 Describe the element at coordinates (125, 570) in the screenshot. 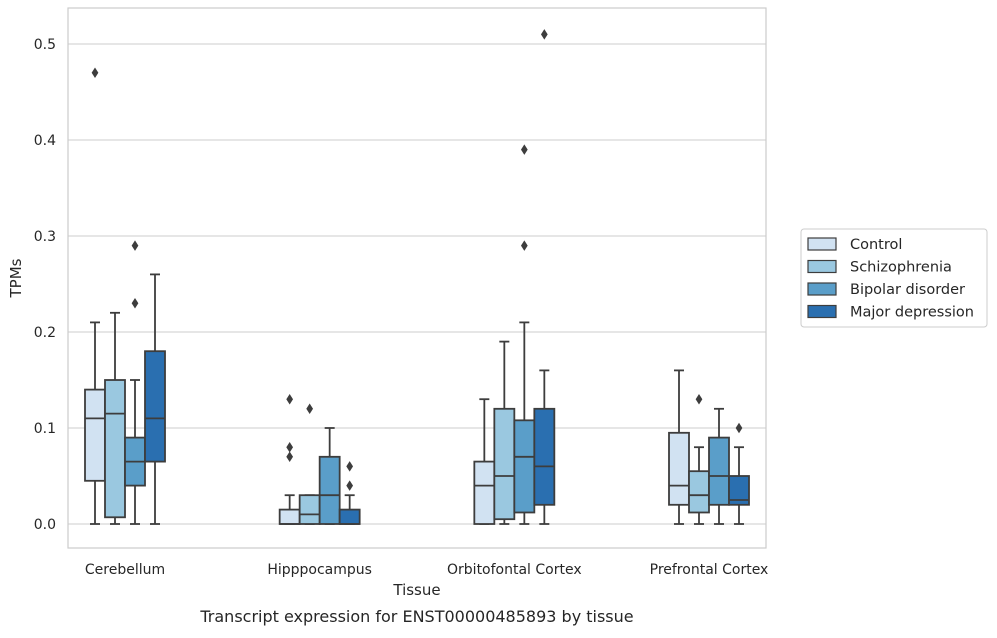

I see `x-tick-label-cerebellum: Cerebellum` at that location.